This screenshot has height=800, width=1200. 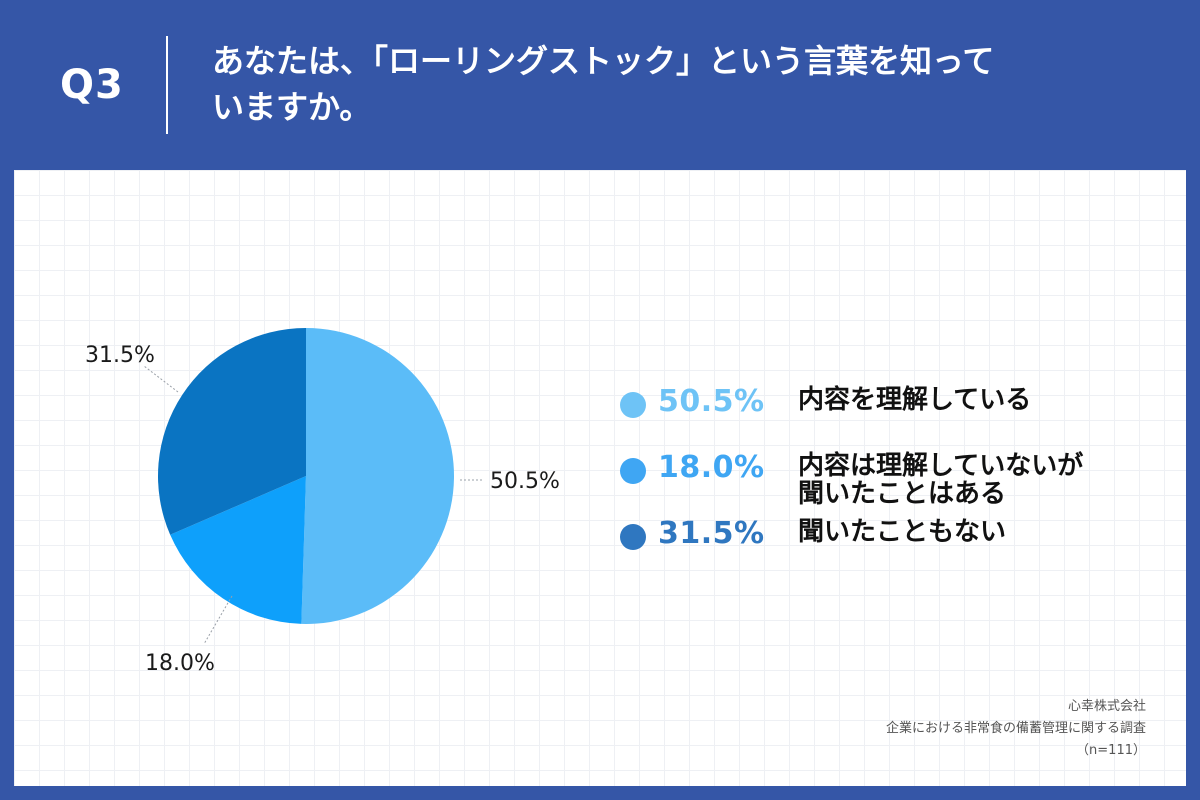 I want to click on legend-label-line1: 聞いたこともない, so click(x=902, y=532).